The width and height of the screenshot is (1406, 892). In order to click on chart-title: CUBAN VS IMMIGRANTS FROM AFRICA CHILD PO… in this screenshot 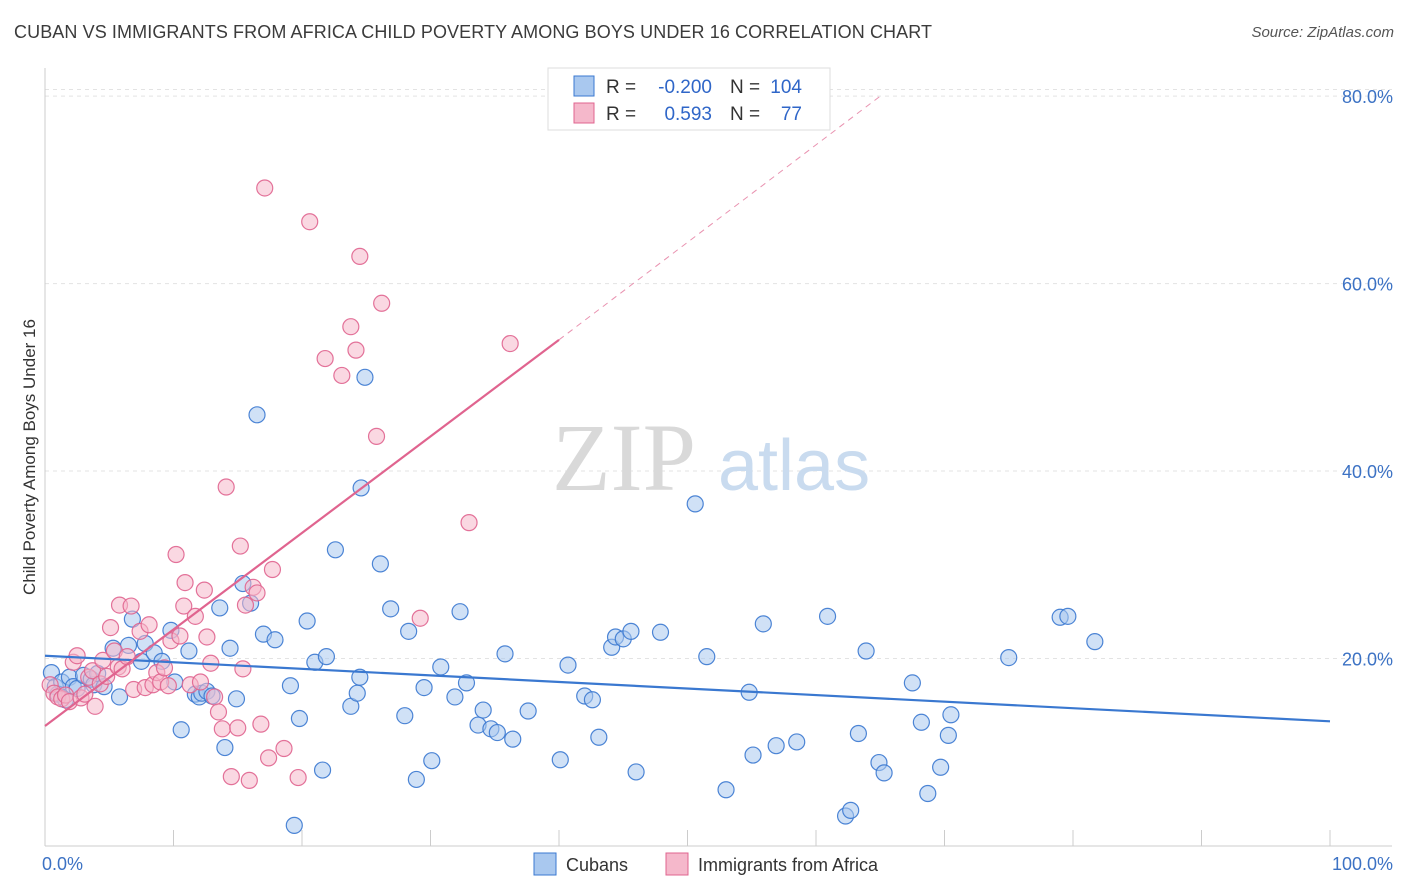, I will do `click(473, 32)`.